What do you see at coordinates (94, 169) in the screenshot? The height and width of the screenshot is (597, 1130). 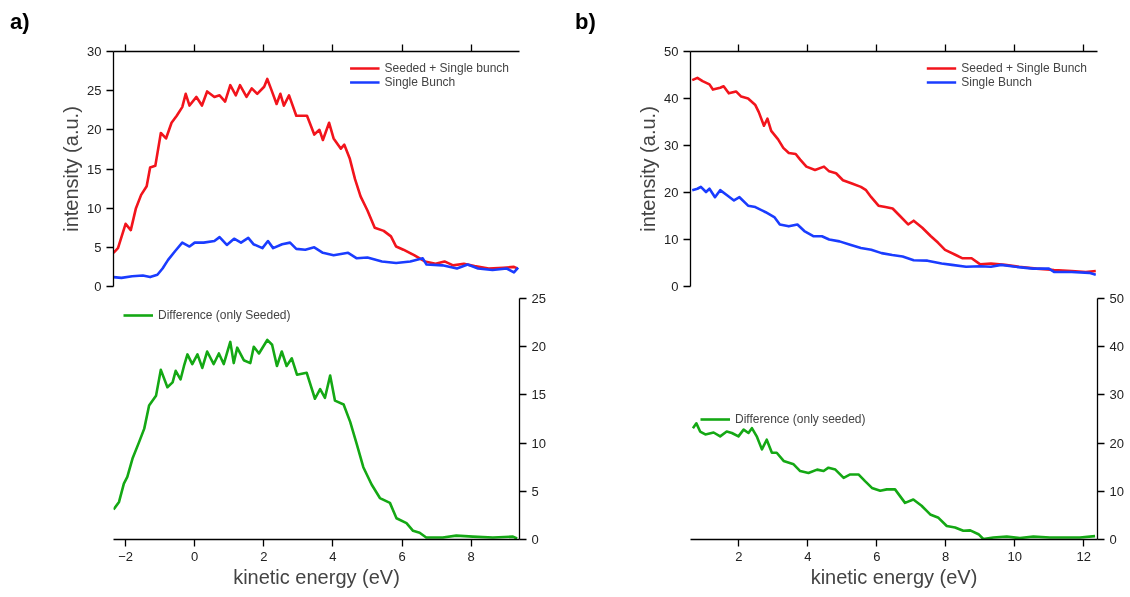 I see `y-tick-label: 15` at bounding box center [94, 169].